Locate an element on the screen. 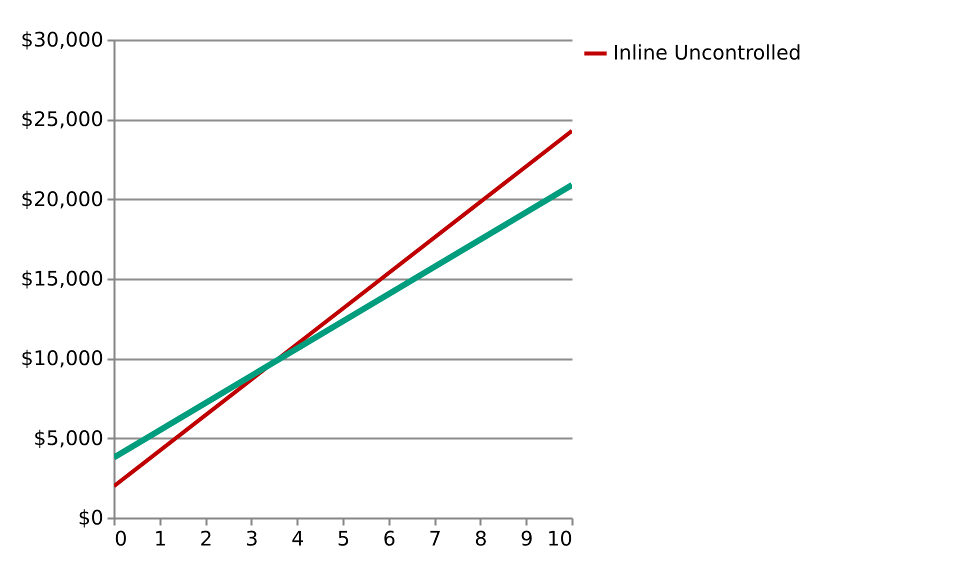  y-tick-label: $10,000 is located at coordinates (62, 358).